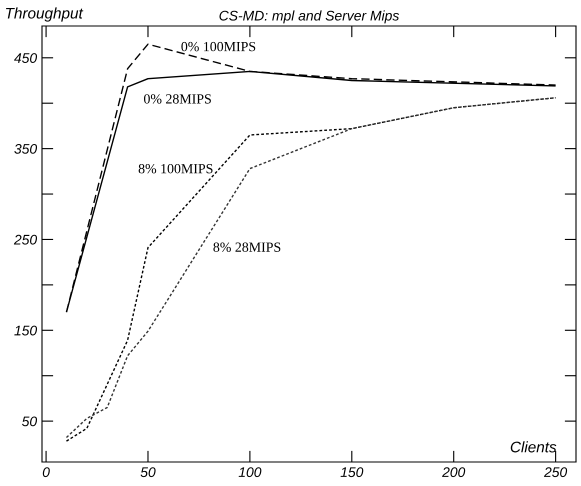 The height and width of the screenshot is (486, 581). What do you see at coordinates (26, 331) in the screenshot?
I see `y-tick-label: 150` at bounding box center [26, 331].